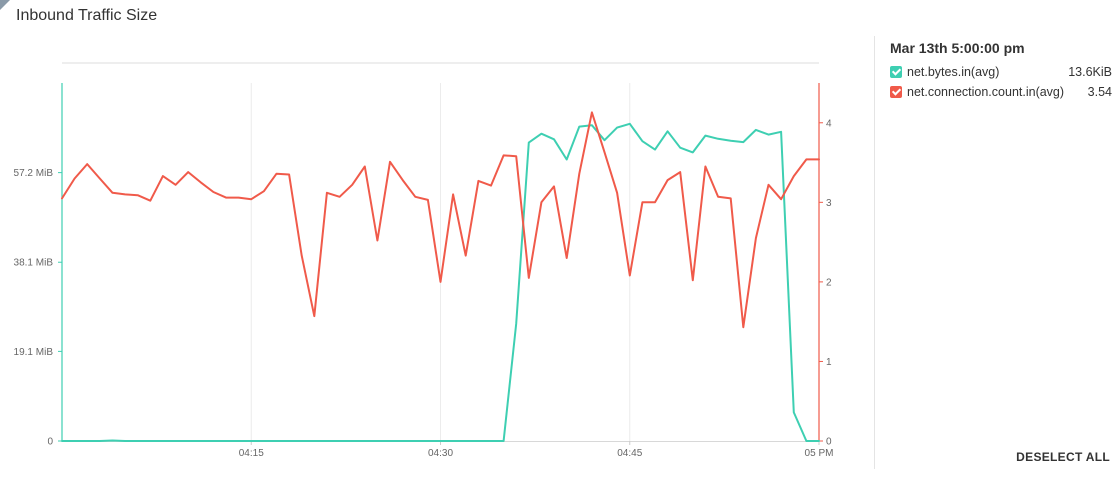 The image size is (1120, 493). I want to click on legend-divider, so click(874, 252).